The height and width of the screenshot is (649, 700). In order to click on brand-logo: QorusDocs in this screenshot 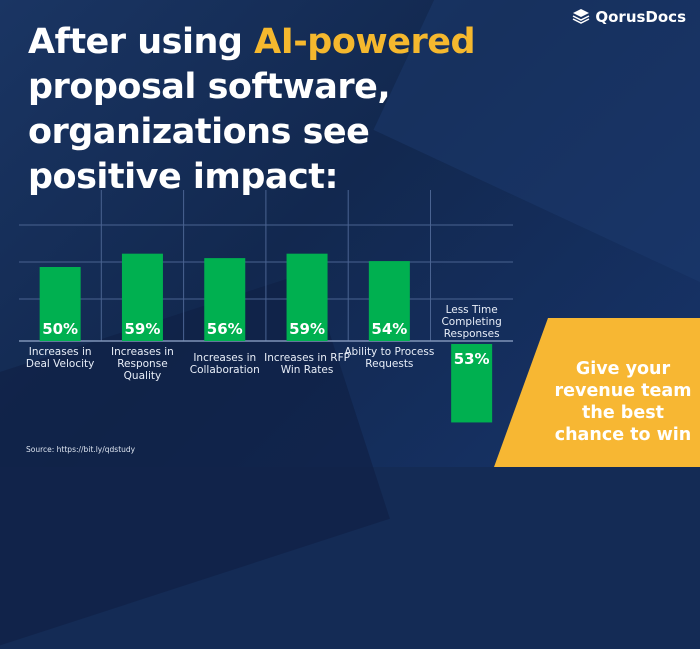, I will do `click(628, 17)`.